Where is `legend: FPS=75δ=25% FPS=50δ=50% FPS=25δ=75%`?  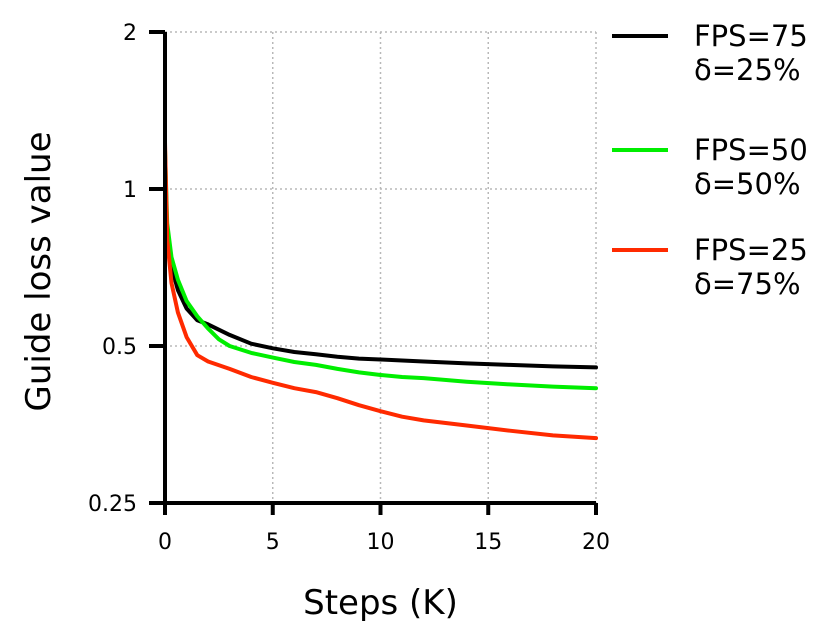 legend: FPS=75δ=25% FPS=50δ=50% FPS=25δ=75% is located at coordinates (710, 160).